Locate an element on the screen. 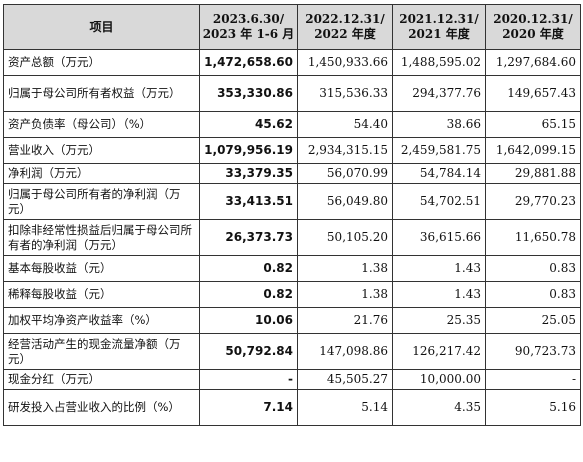  cell-2021: 126,217.42 is located at coordinates (439, 351).